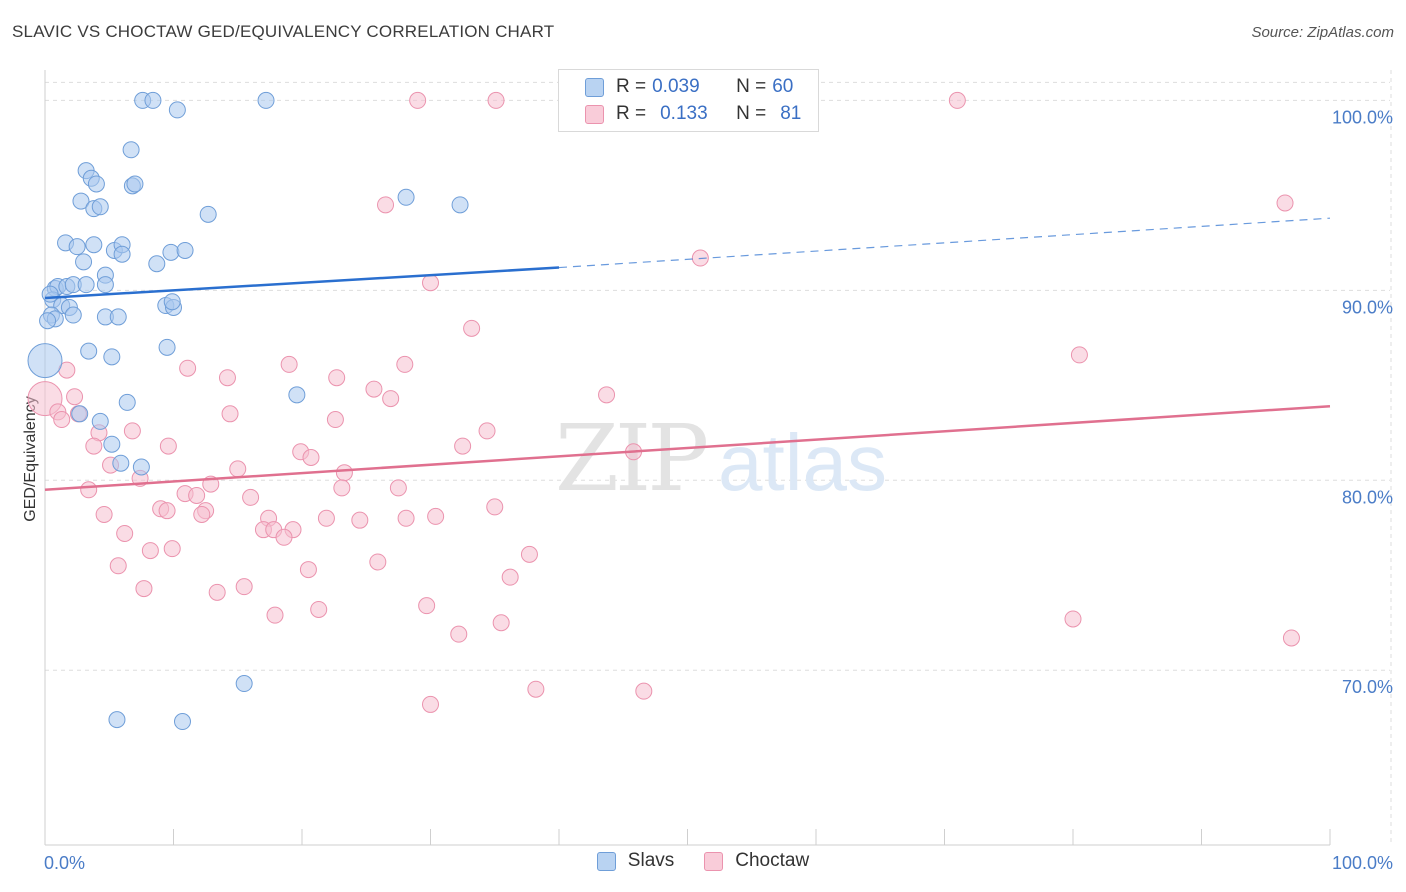 The image size is (1406, 892). Describe the element at coordinates (1362, 863) in the screenshot. I see `x-tick-label-max: 100.0%` at that location.